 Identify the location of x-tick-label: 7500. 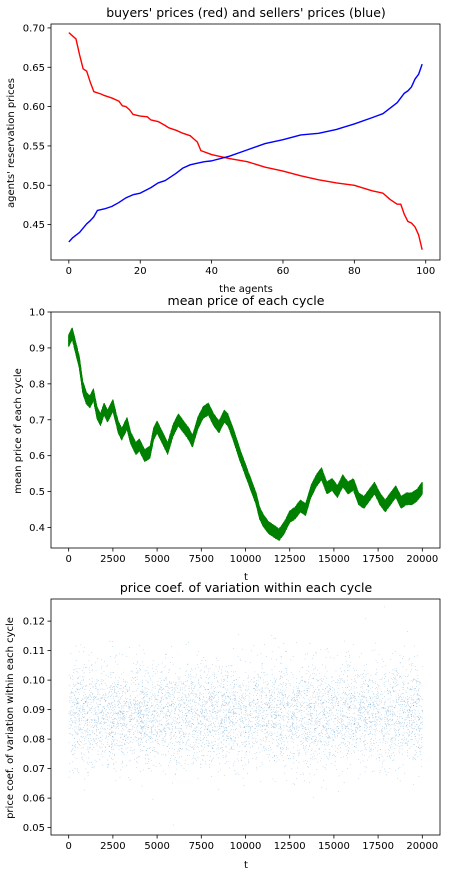
(201, 559).